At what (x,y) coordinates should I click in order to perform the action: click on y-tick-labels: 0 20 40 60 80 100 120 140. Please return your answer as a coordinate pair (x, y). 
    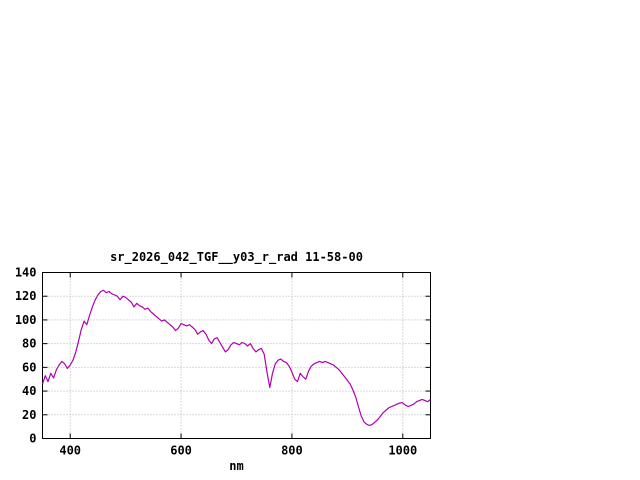
    Looking at the image, I should click on (26, 356).